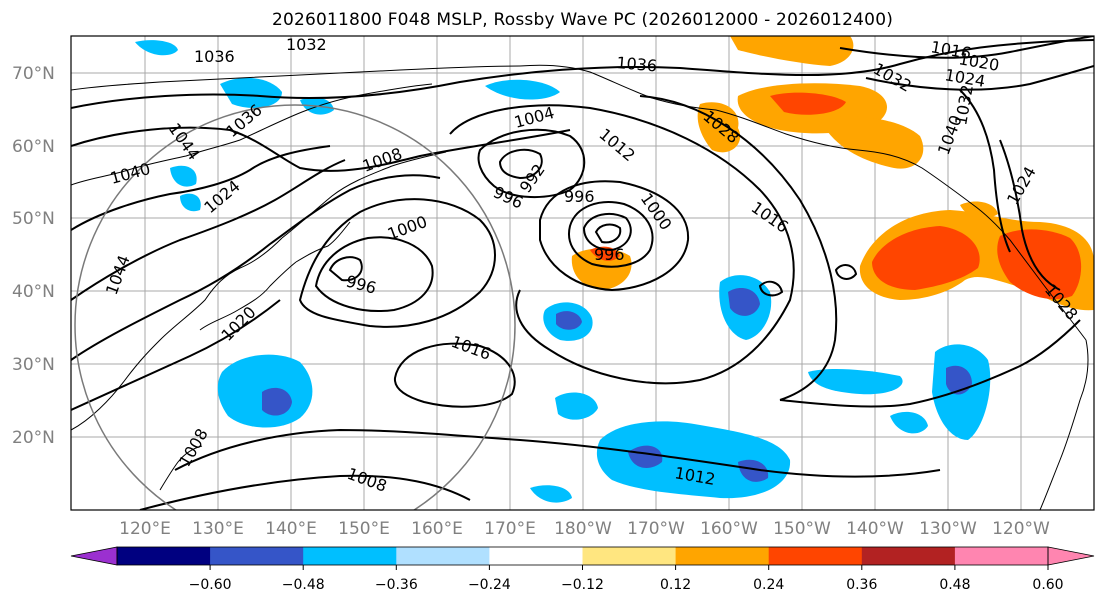 The image size is (1105, 604). What do you see at coordinates (94, 556) in the screenshot?
I see `colorbar-arrow-left` at bounding box center [94, 556].